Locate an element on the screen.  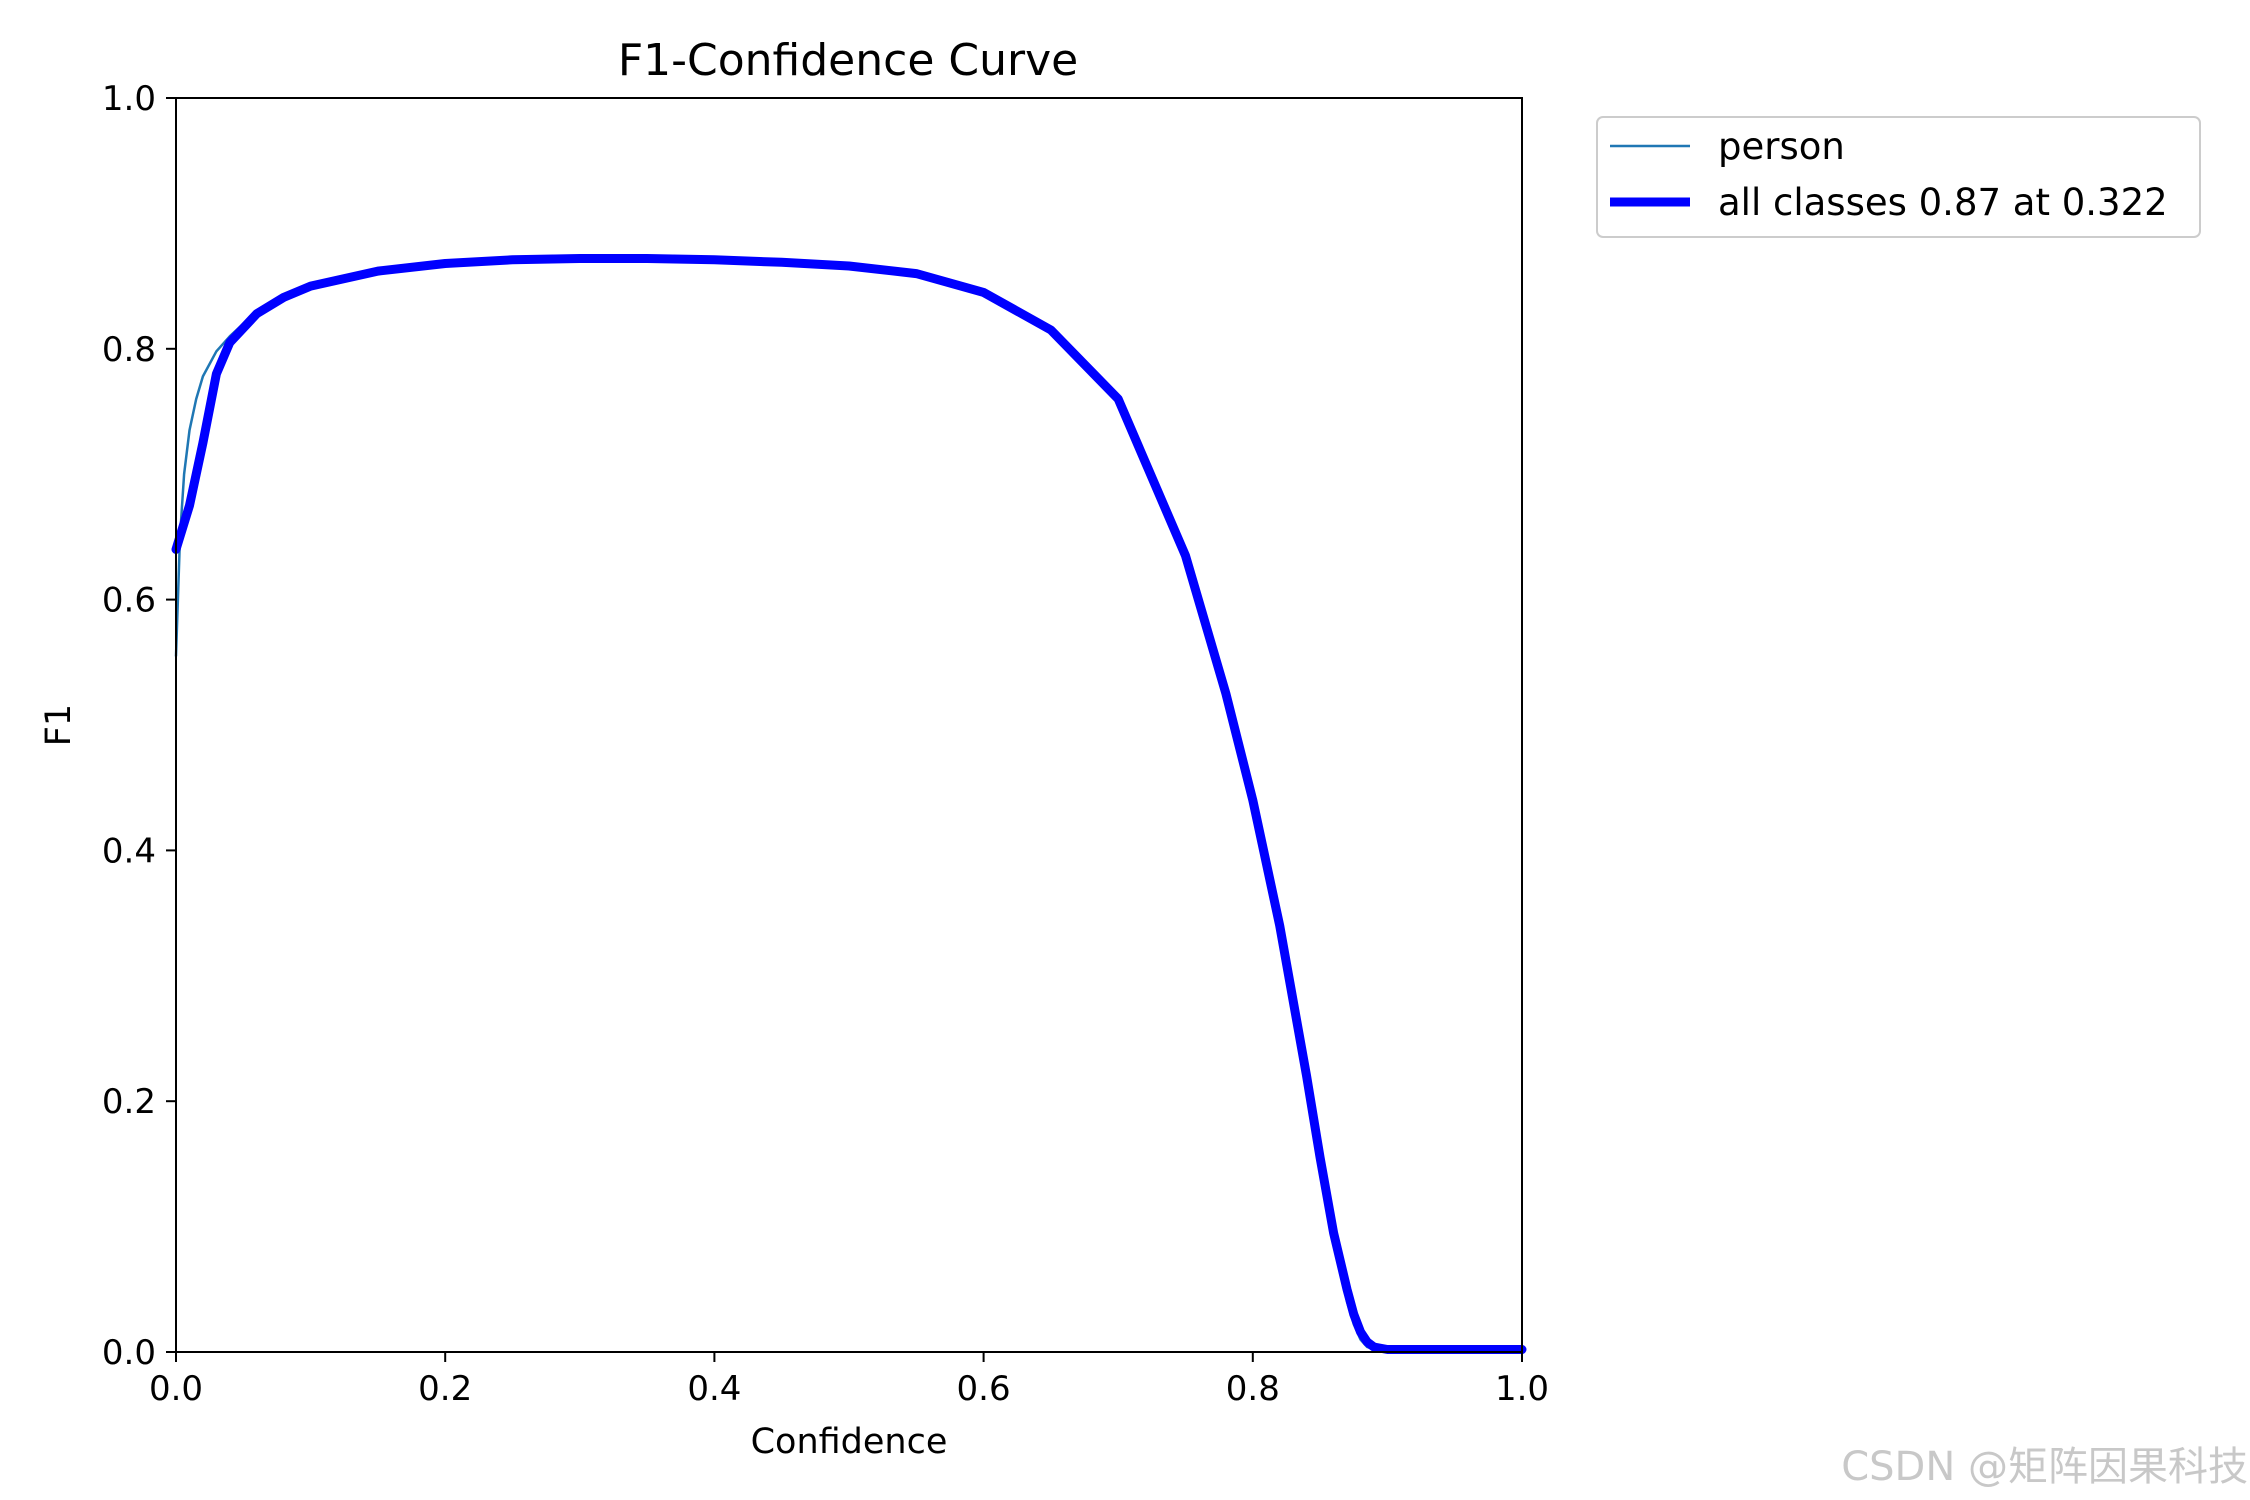
x-tick-label: 0.0 is located at coordinates (176, 1389).